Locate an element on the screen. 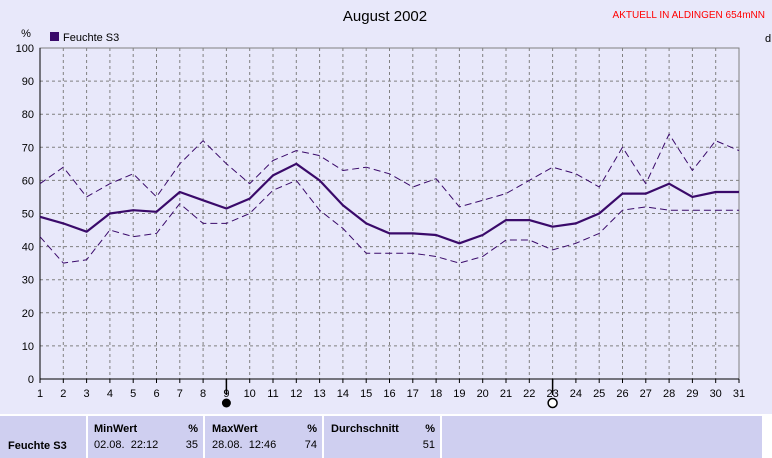 The image size is (772, 458). stats-empty-cell is located at coordinates (602, 437).